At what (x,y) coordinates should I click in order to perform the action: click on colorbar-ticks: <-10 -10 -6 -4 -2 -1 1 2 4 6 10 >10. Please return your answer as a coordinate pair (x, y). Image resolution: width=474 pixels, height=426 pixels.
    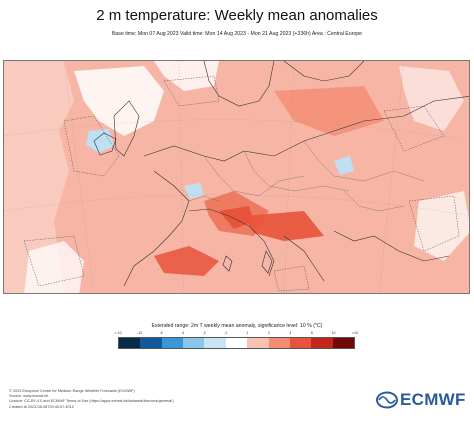
    Looking at the image, I should click on (236, 334).